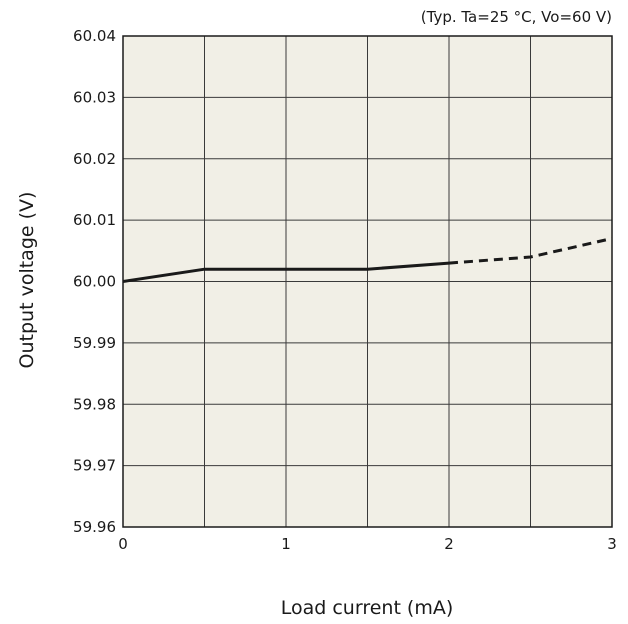 The width and height of the screenshot is (628, 624). I want to click on y-tick-label: 60.00, so click(94, 282).